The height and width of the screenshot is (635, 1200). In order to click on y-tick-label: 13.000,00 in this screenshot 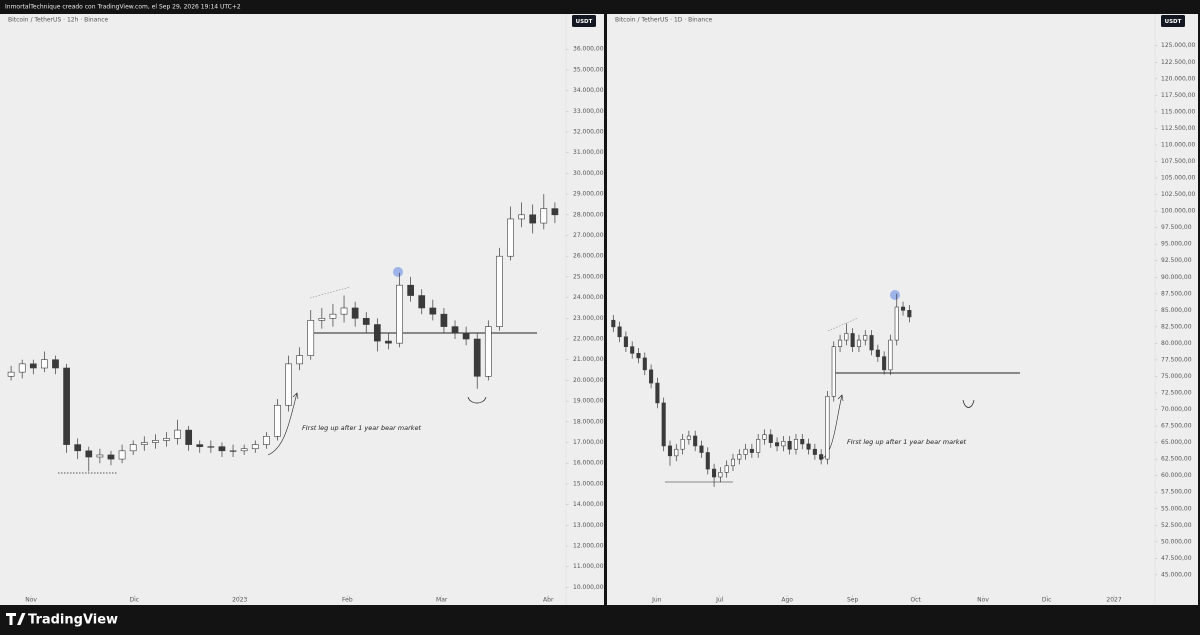, I will do `click(588, 525)`.